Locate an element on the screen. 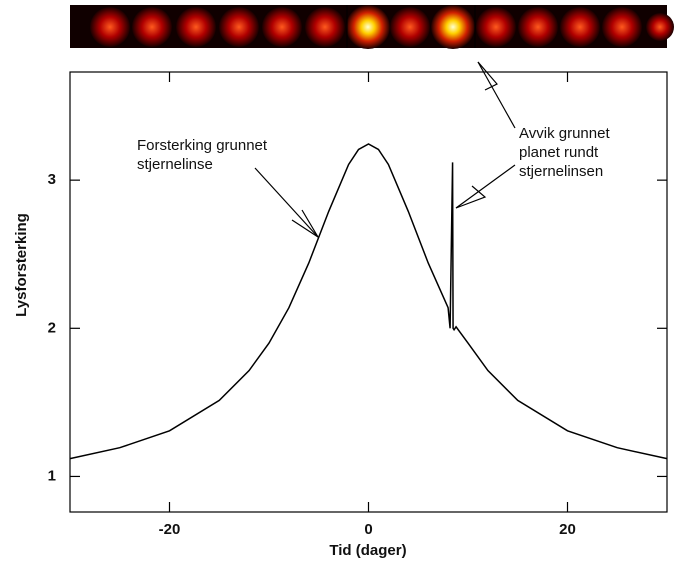 The height and width of the screenshot is (569, 700). annotation-arrows is located at coordinates (385, 149).